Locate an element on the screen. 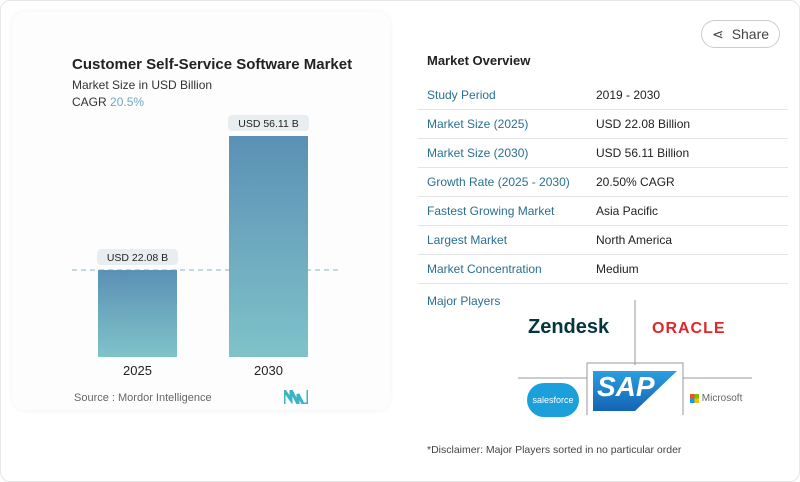  row-value: USD 22.08 Billion is located at coordinates (643, 124).